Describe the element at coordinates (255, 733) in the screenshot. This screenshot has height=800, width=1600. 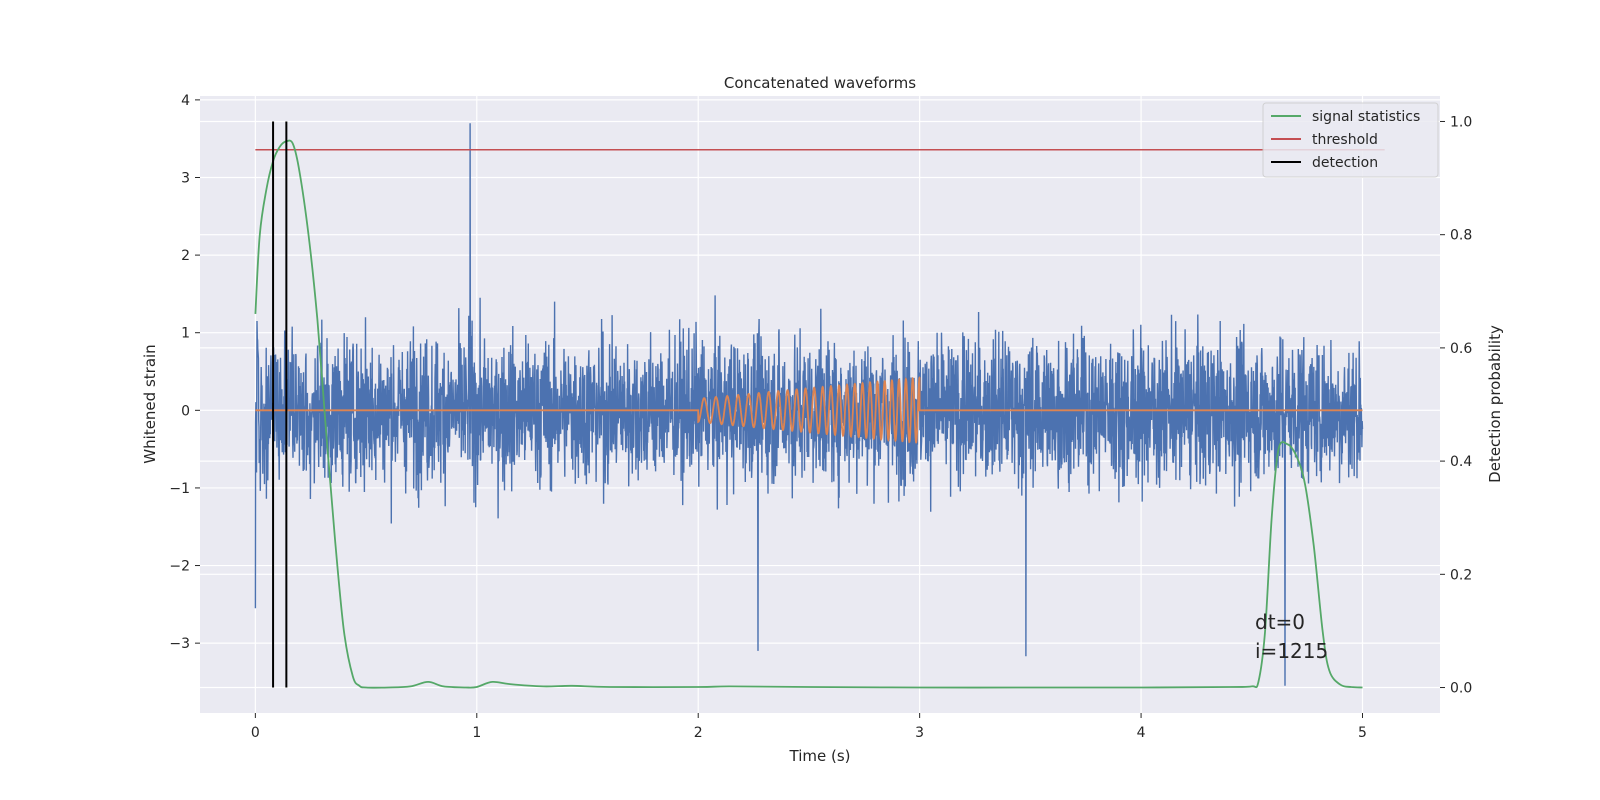
I see `x-tick-label-0: 0` at that location.